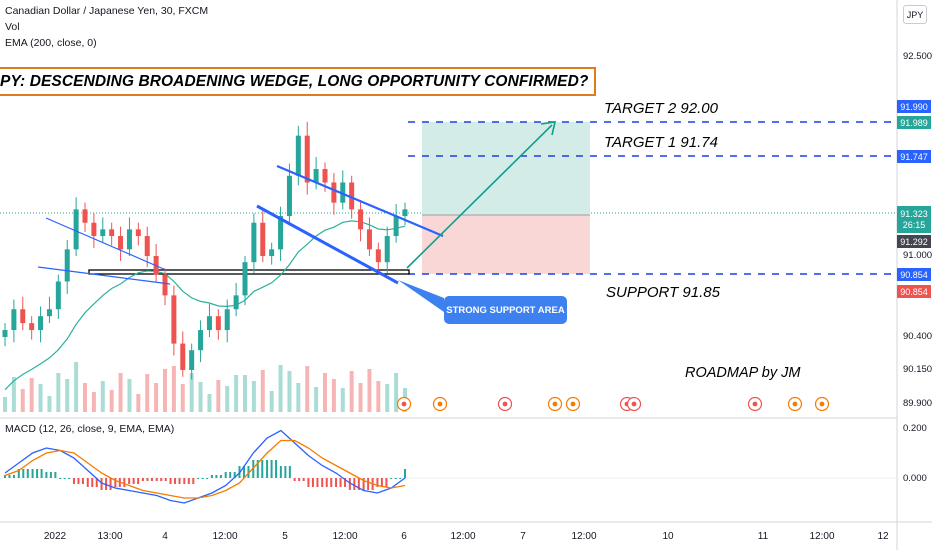 The image size is (932, 550). Describe the element at coordinates (917, 255) in the screenshot. I see `y-tick-label: 91.000` at that location.